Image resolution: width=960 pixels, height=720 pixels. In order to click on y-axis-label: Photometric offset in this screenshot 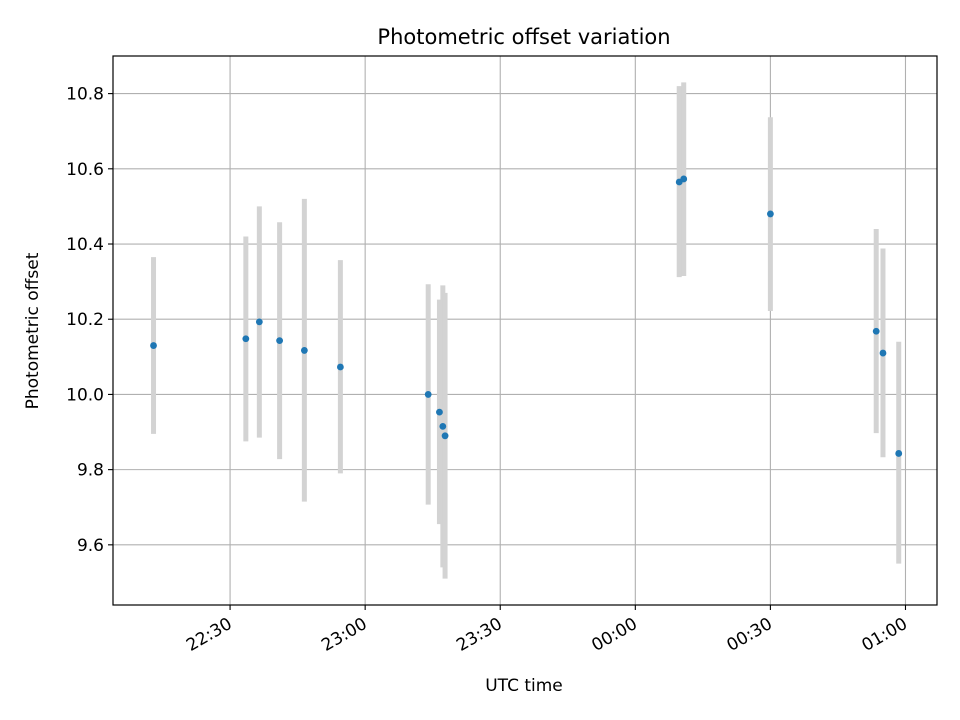, I will do `click(33, 330)`.